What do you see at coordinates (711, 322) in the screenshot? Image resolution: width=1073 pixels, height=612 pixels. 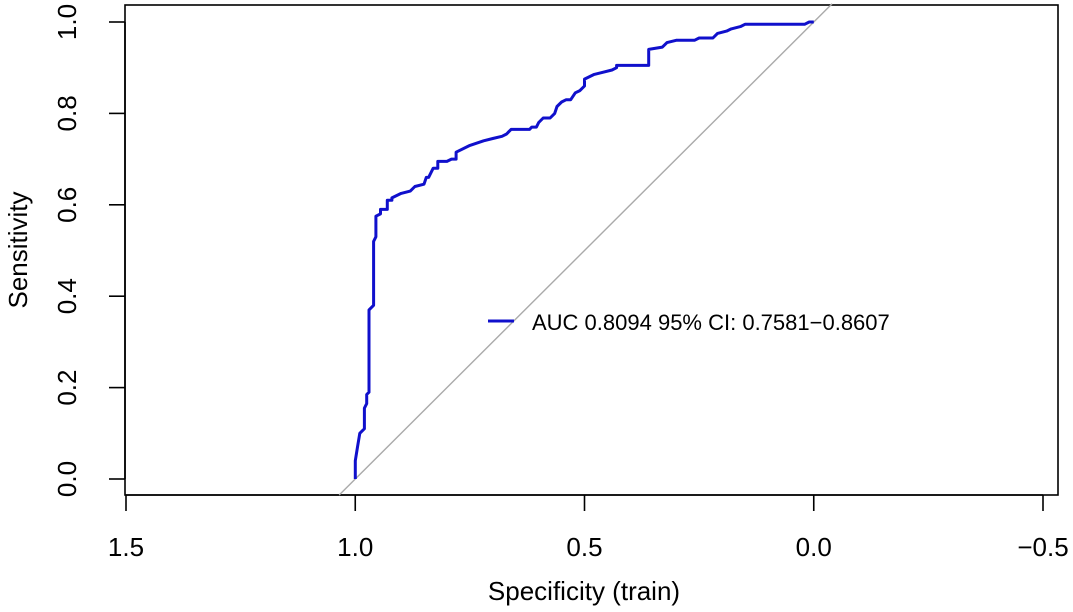 I see `legend-label: AUC 0.8094 95% CI: 0.7581−0.8607` at bounding box center [711, 322].